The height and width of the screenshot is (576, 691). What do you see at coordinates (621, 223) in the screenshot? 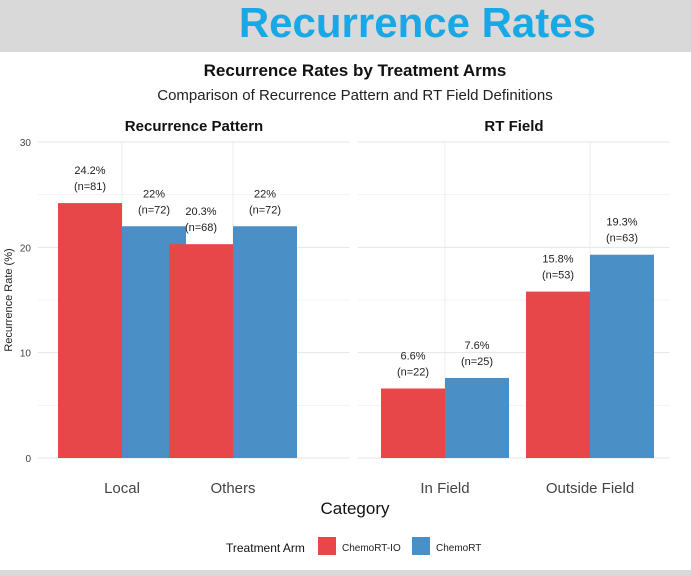
I see `bar-value-label: 19.3%` at bounding box center [621, 223].